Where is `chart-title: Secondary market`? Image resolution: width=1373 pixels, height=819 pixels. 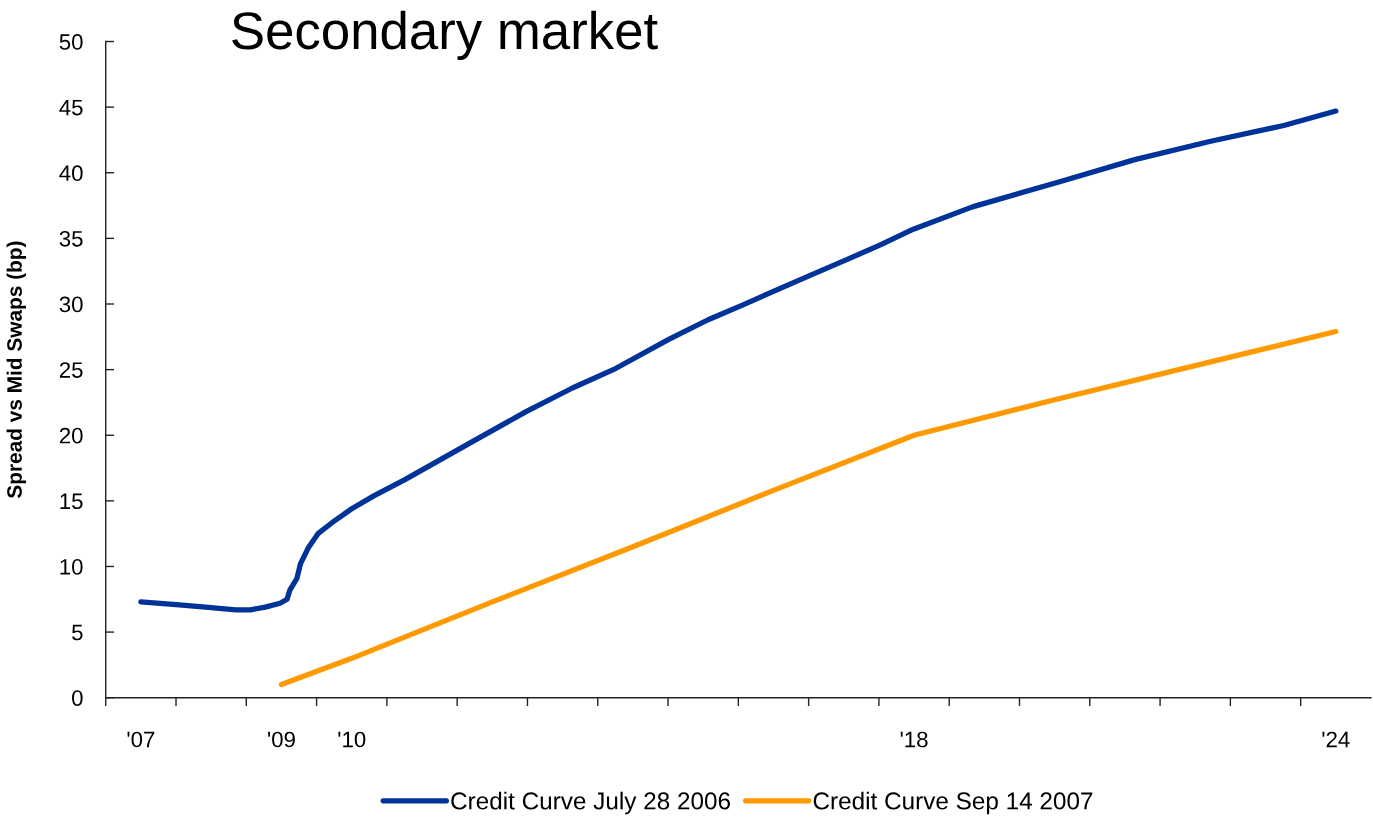 chart-title: Secondary market is located at coordinates (445, 35).